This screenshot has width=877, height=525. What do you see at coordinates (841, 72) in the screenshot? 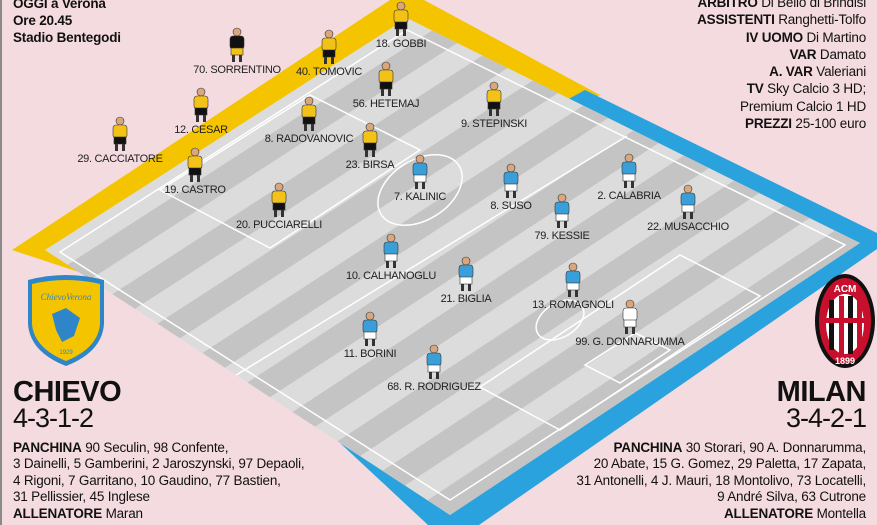
I see `official-value: Valeriani` at bounding box center [841, 72].